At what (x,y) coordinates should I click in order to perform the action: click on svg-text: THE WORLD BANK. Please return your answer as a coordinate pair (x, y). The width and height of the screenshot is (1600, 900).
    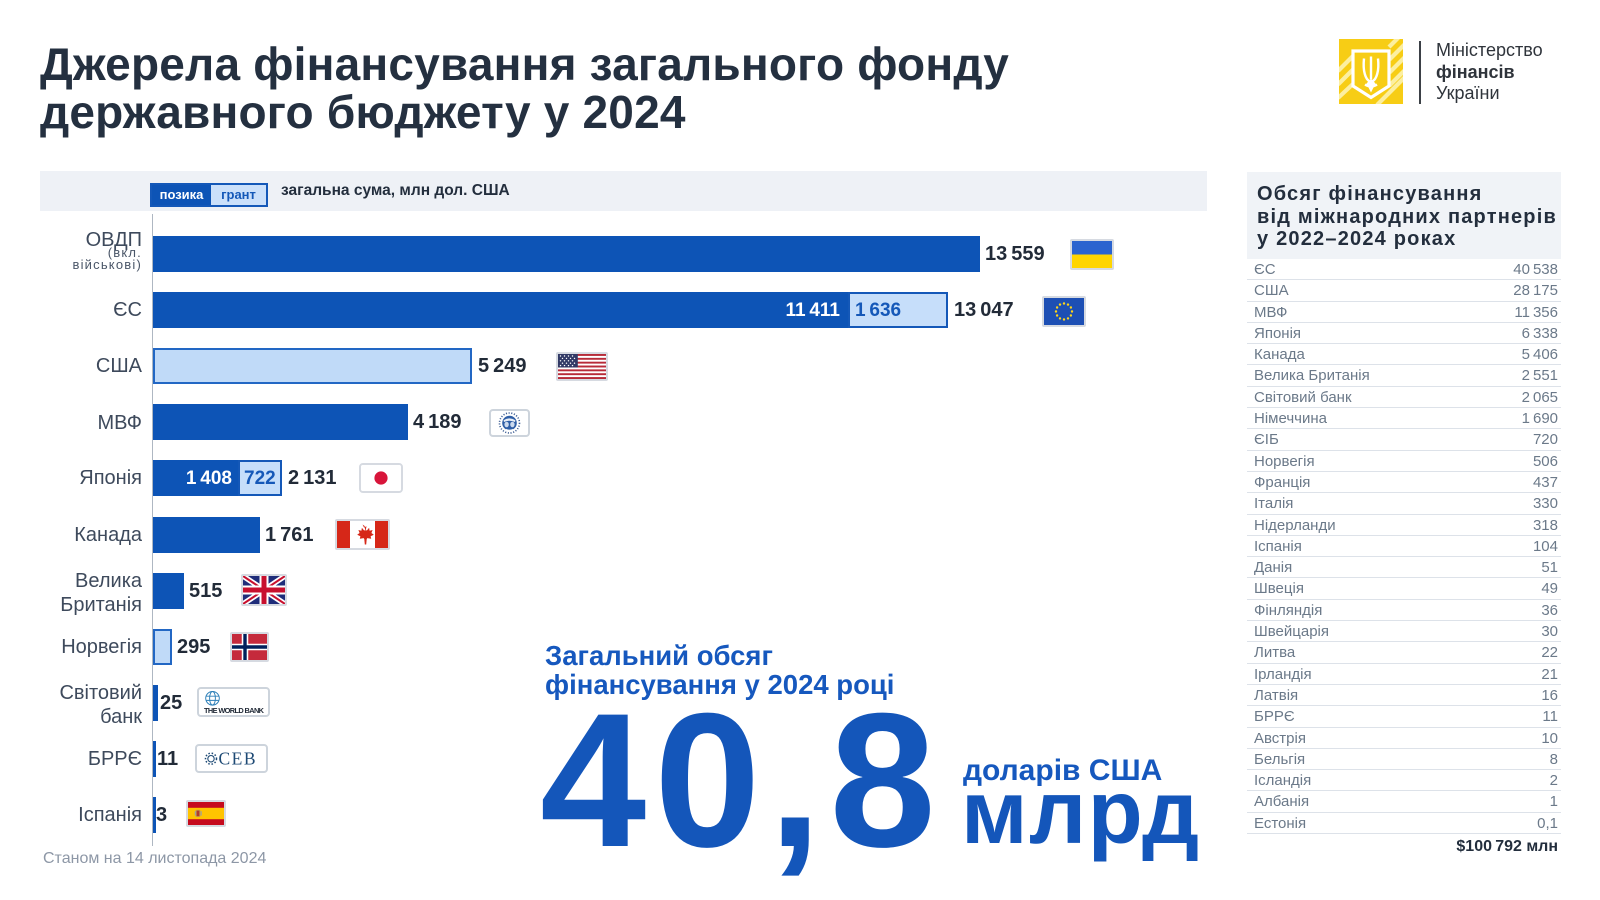
    Looking at the image, I should click on (234, 710).